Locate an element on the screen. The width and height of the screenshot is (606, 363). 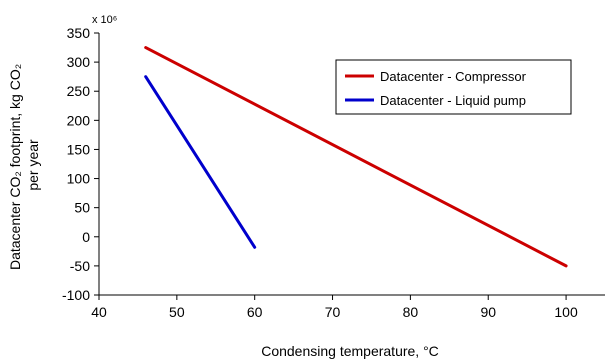
y-tick-label: 200 is located at coordinates (79, 120).